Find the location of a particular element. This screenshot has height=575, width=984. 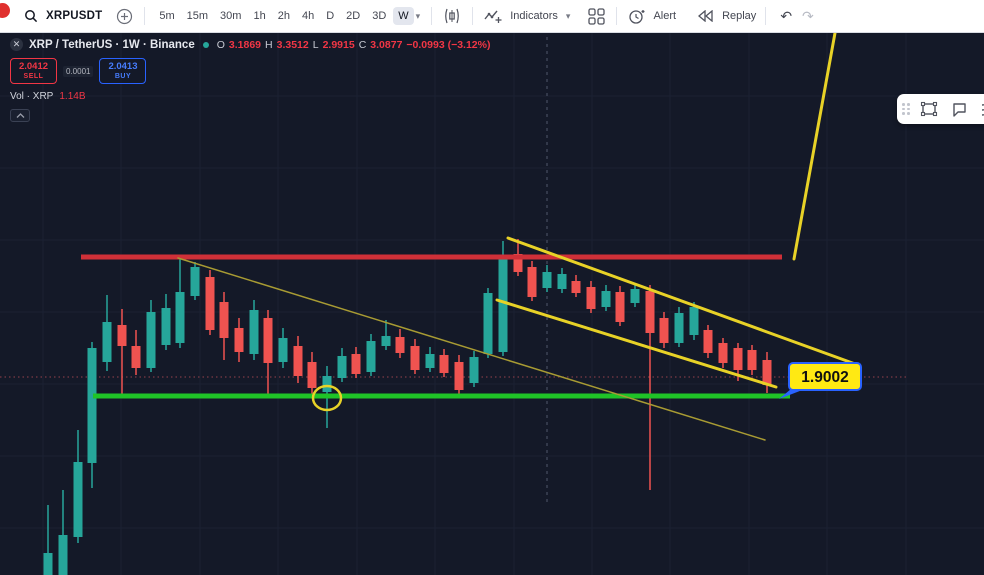

sell-label: SELL is located at coordinates (33, 76).